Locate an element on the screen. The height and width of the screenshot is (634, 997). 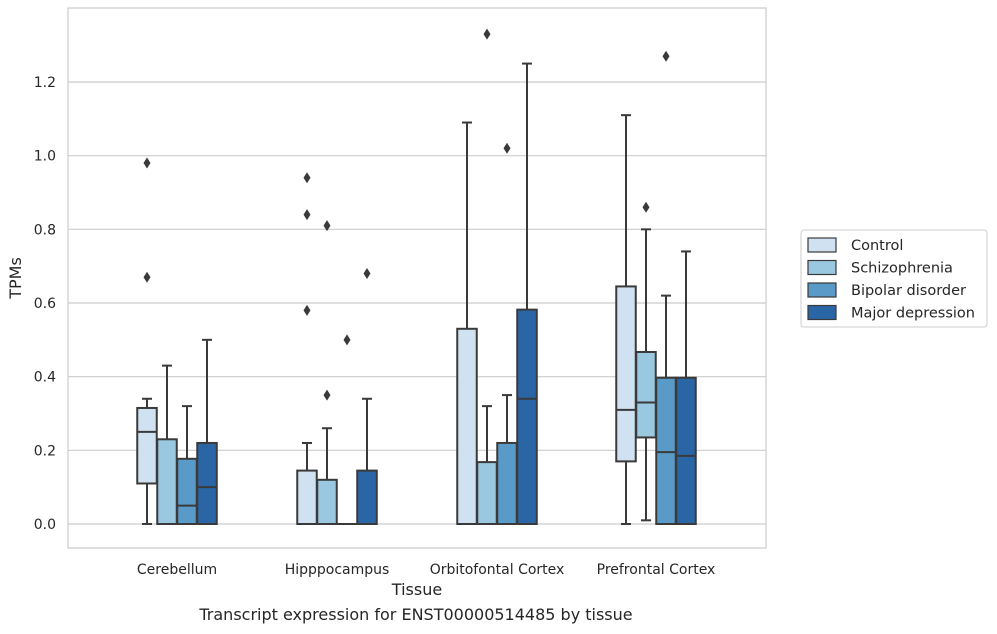
x-tick-label: Prefrontal Cortex is located at coordinates (656, 570).